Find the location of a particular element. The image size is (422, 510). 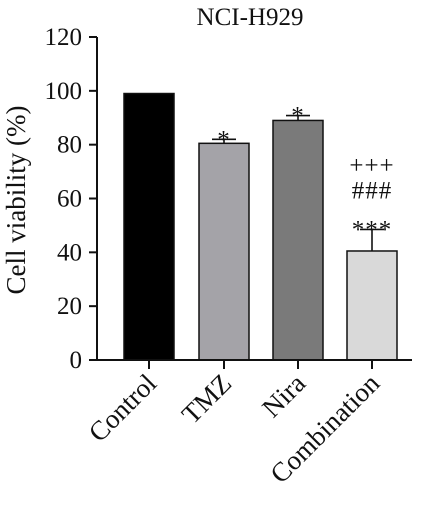

y-axis: 0 20 40 60 80 100 120 is located at coordinates (71, 199).